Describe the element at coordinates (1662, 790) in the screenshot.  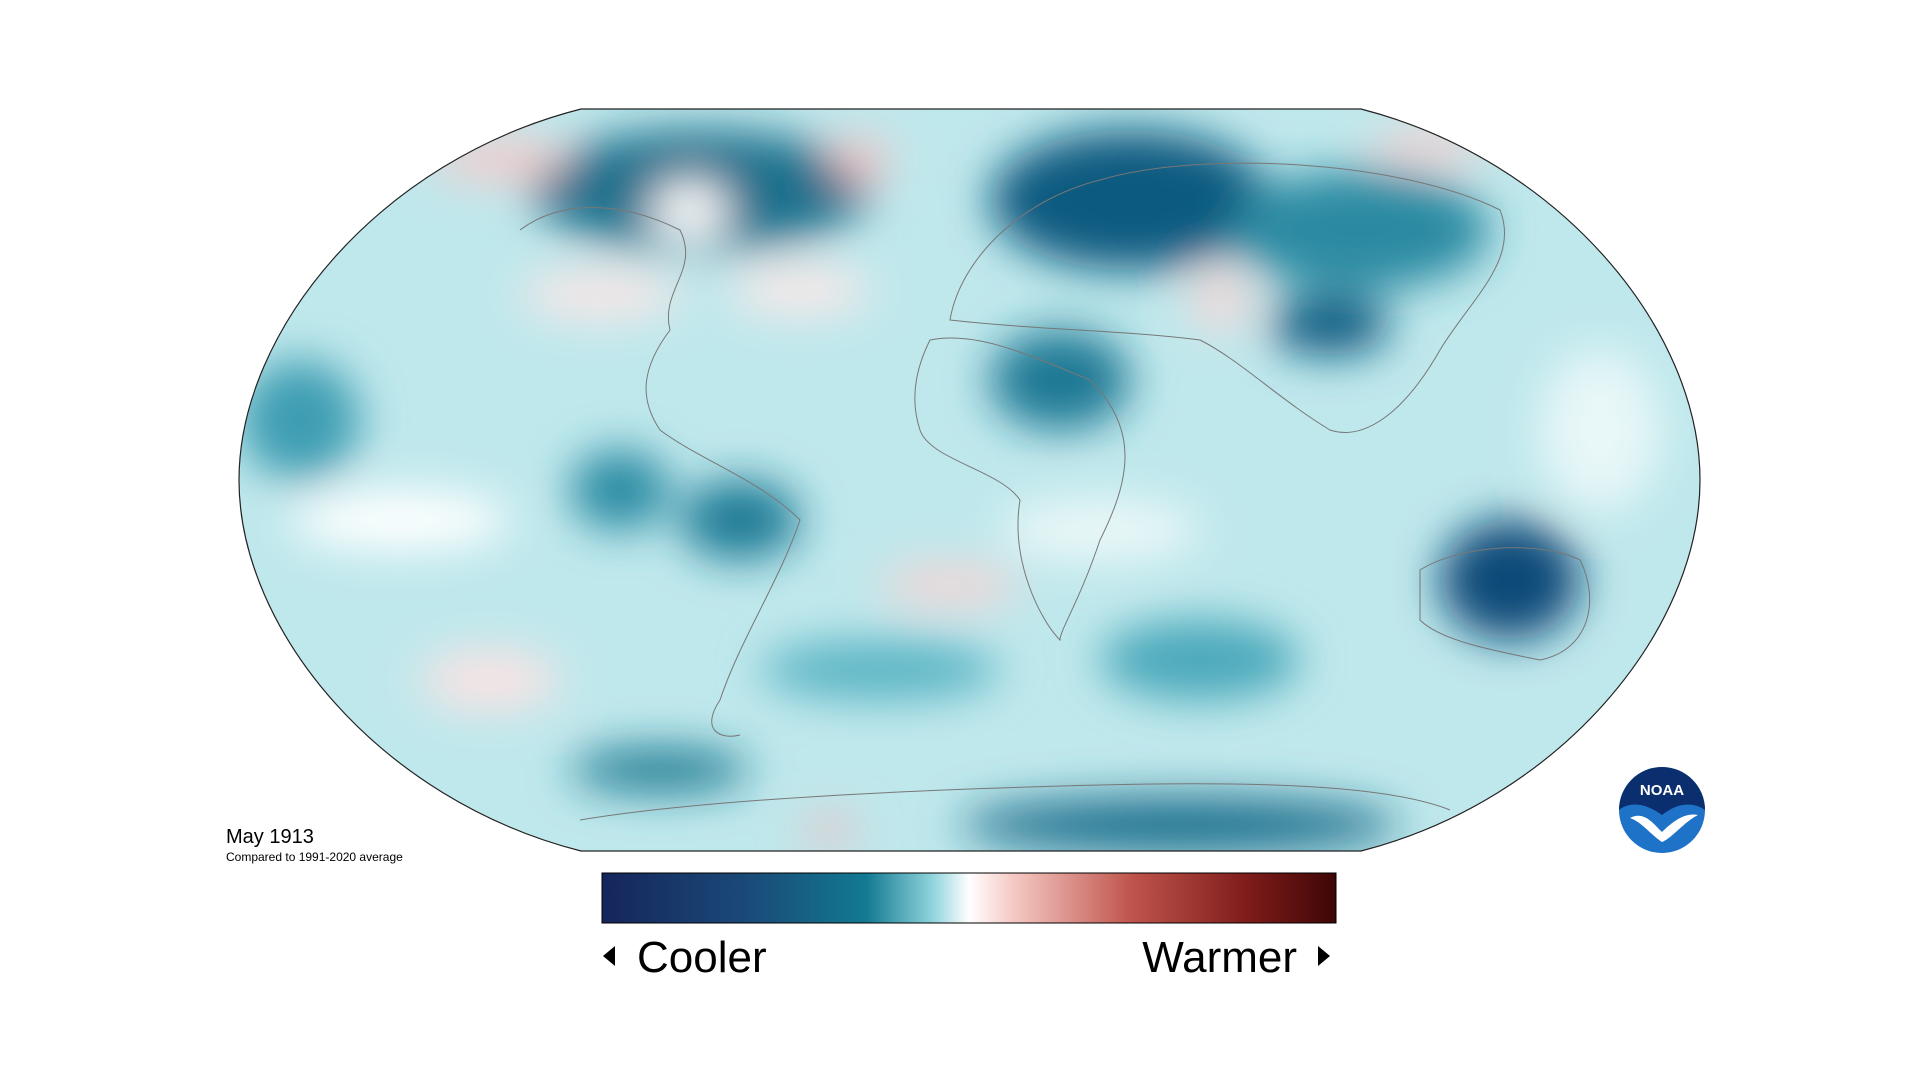
I see `logo-text: NOAA` at that location.